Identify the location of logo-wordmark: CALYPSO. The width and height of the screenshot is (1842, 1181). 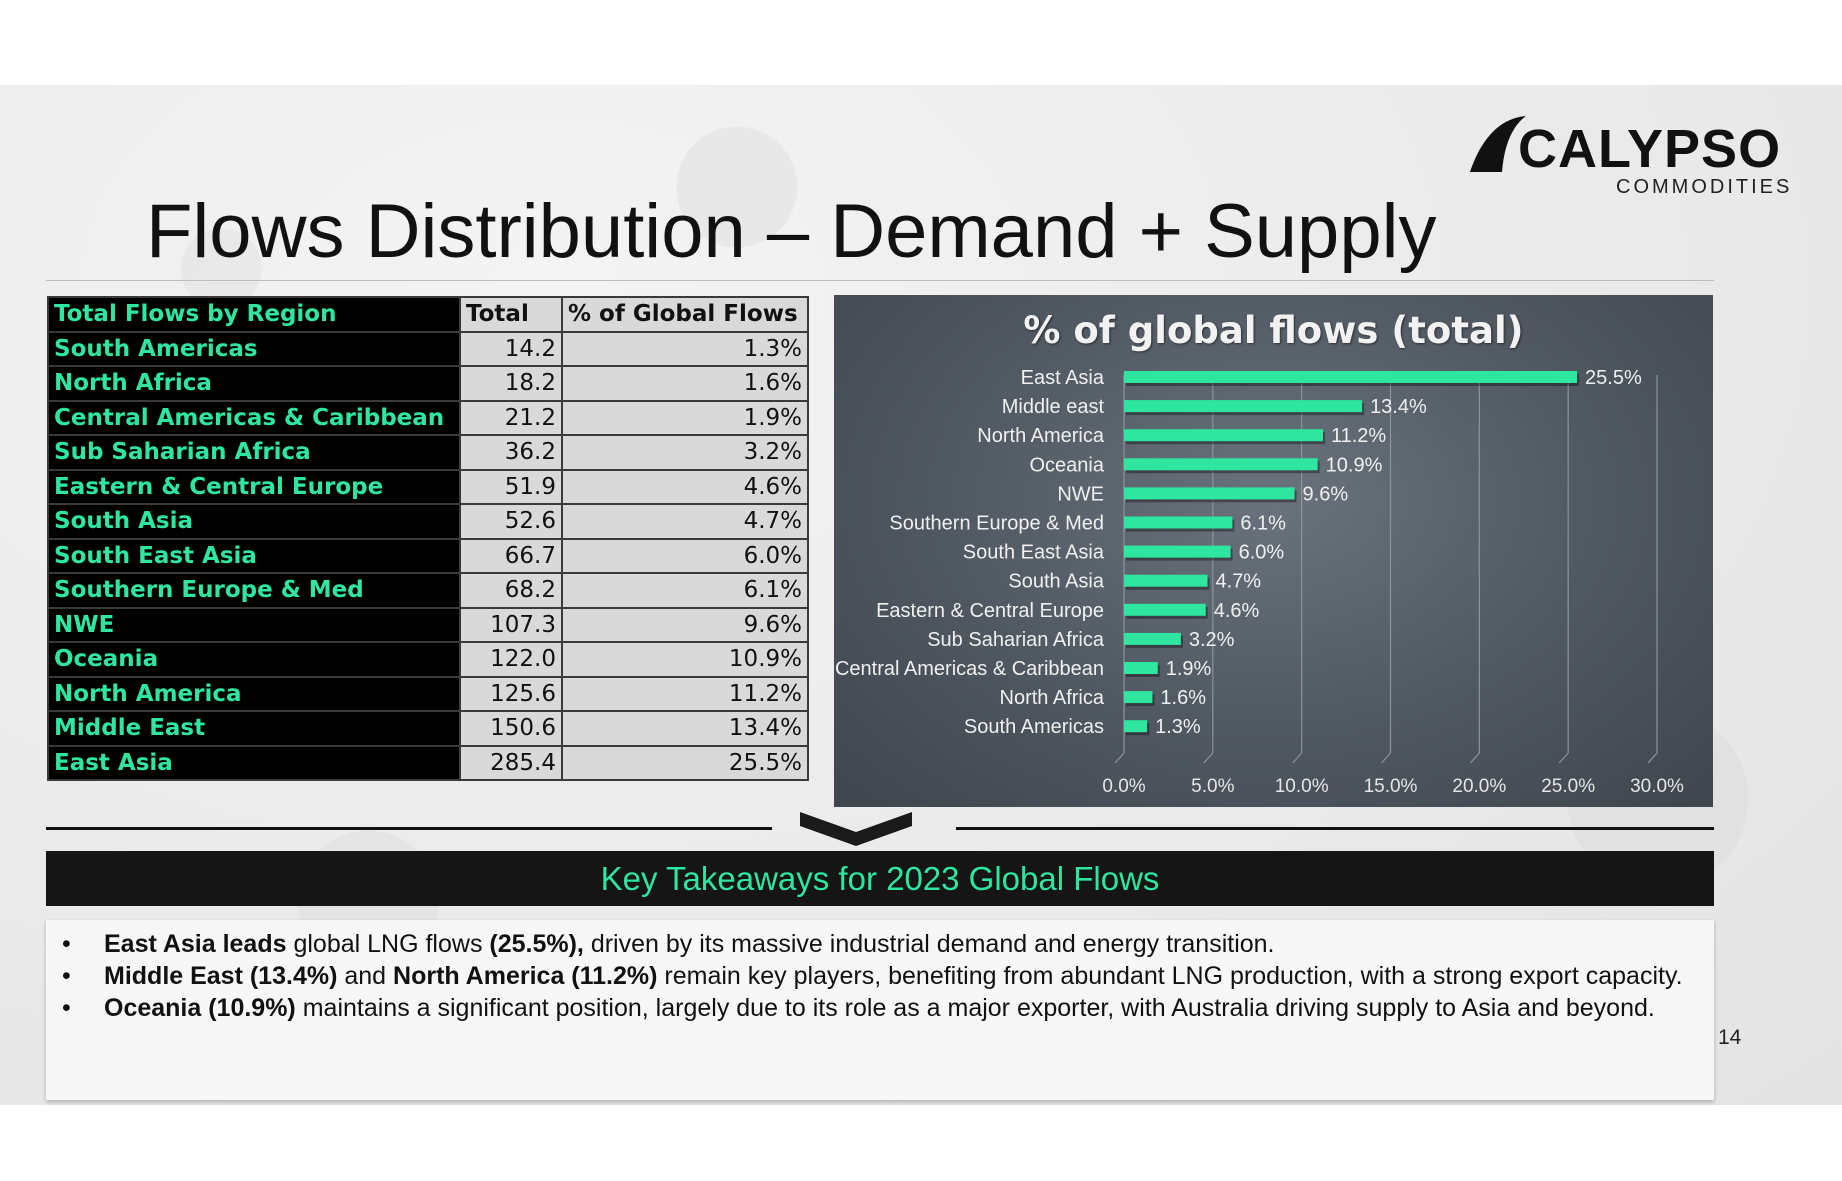
(1650, 149).